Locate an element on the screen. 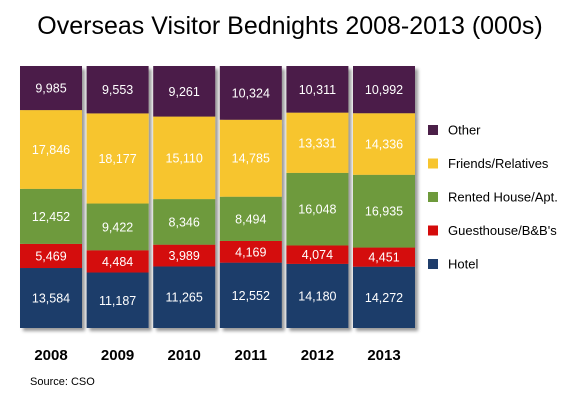 Image resolution: width=580 pixels, height=400 pixels. bar-segment-other-2011 is located at coordinates (250, 93).